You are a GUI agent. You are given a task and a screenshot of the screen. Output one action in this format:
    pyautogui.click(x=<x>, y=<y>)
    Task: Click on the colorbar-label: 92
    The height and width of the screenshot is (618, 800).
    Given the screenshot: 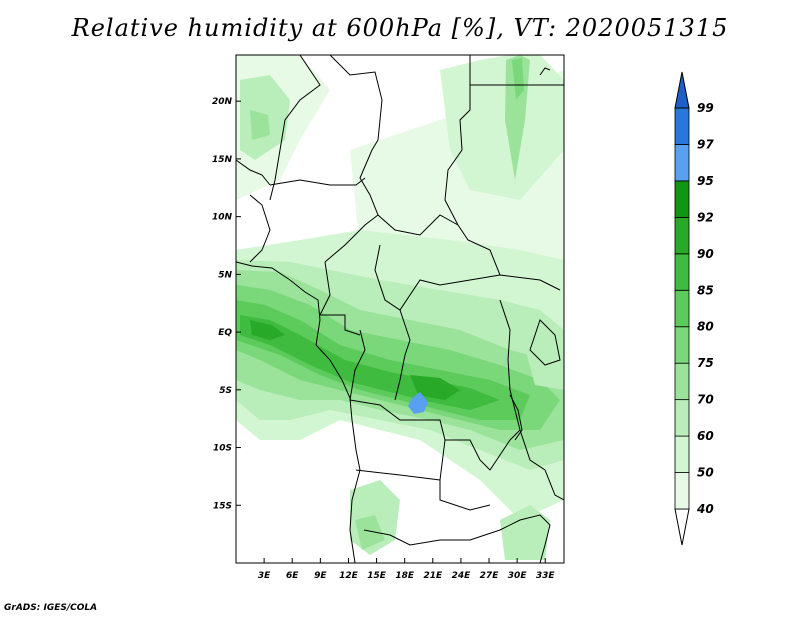 What is the action you would take?
    pyautogui.click(x=705, y=217)
    